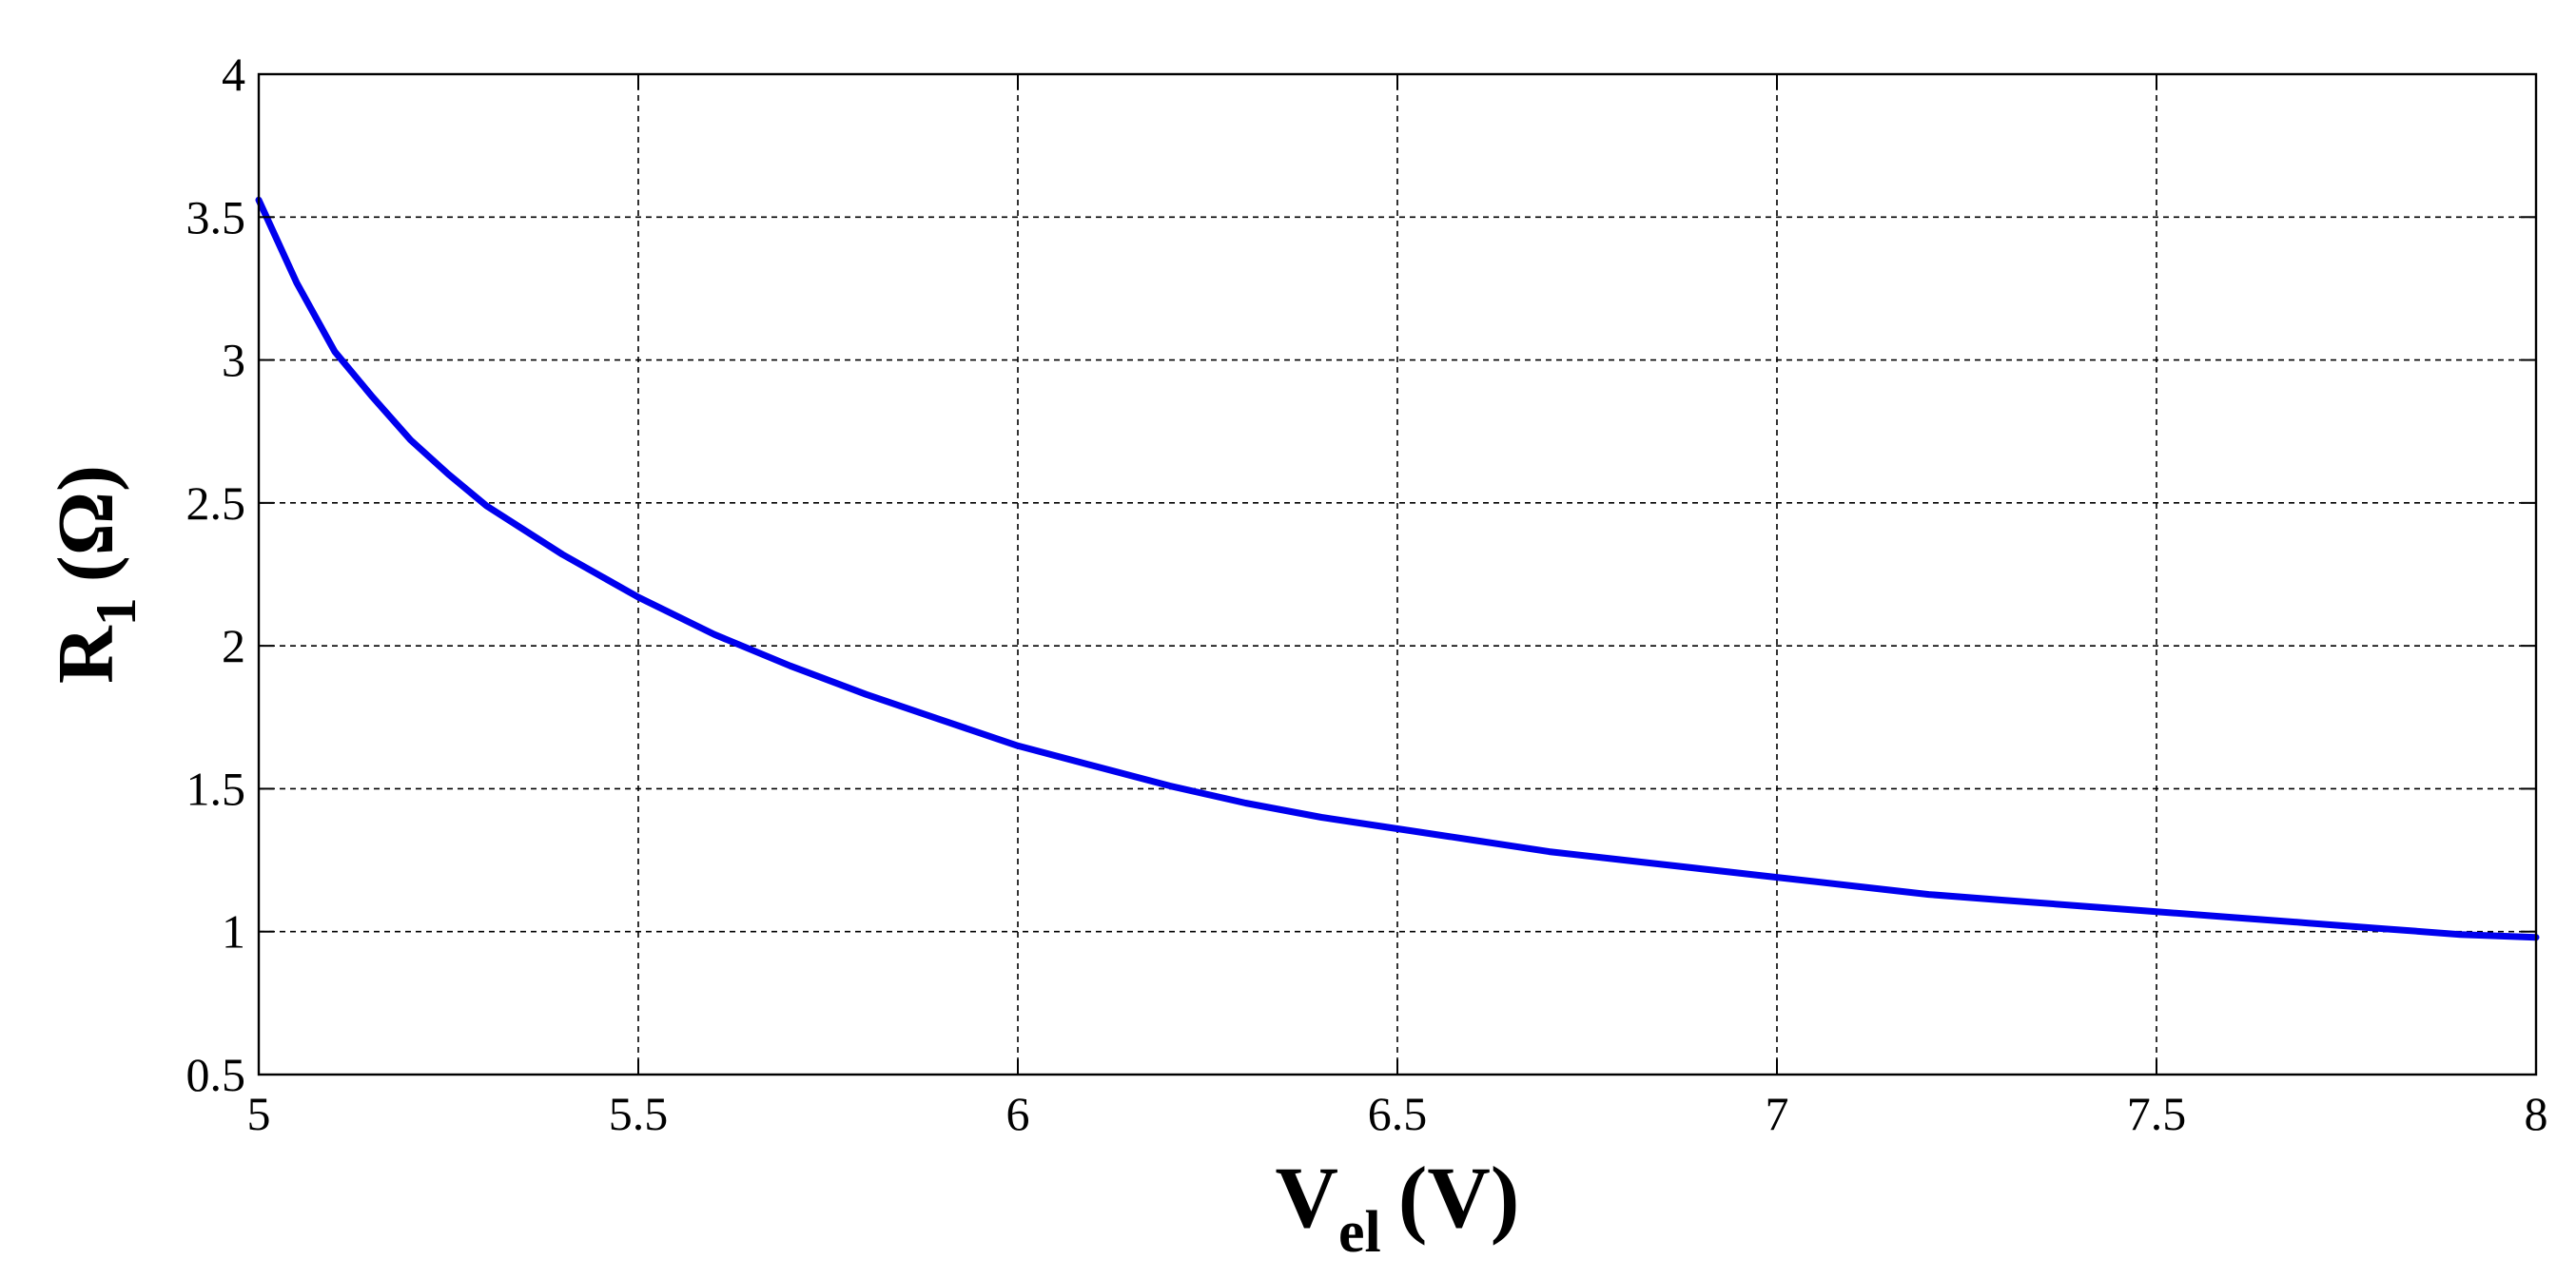 The image size is (2576, 1279). Describe the element at coordinates (1459, 1197) in the screenshot. I see `x-axis-label-unit: (V)` at that location.